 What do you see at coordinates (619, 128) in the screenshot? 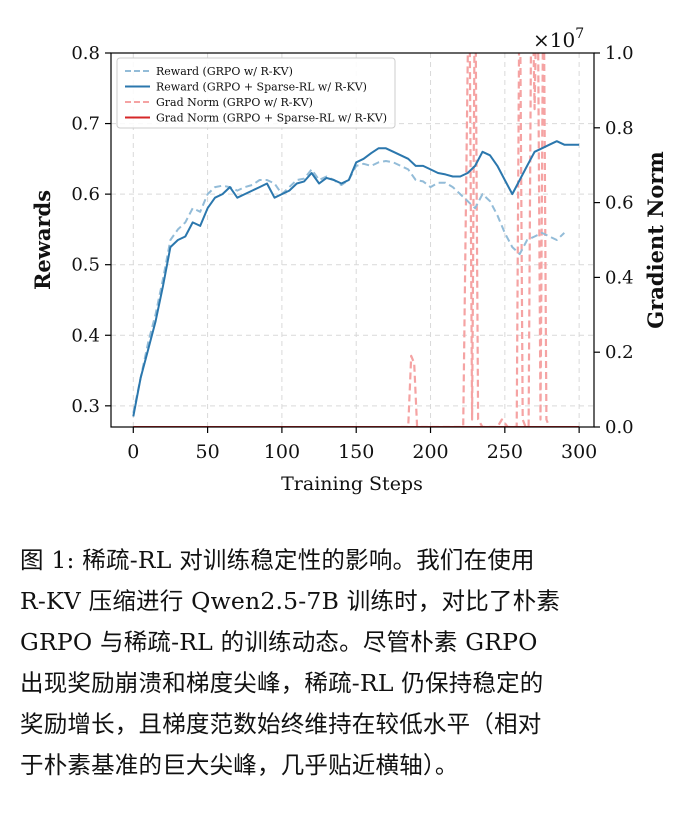
I see `right-tick-label-4: 0.8` at bounding box center [619, 128].